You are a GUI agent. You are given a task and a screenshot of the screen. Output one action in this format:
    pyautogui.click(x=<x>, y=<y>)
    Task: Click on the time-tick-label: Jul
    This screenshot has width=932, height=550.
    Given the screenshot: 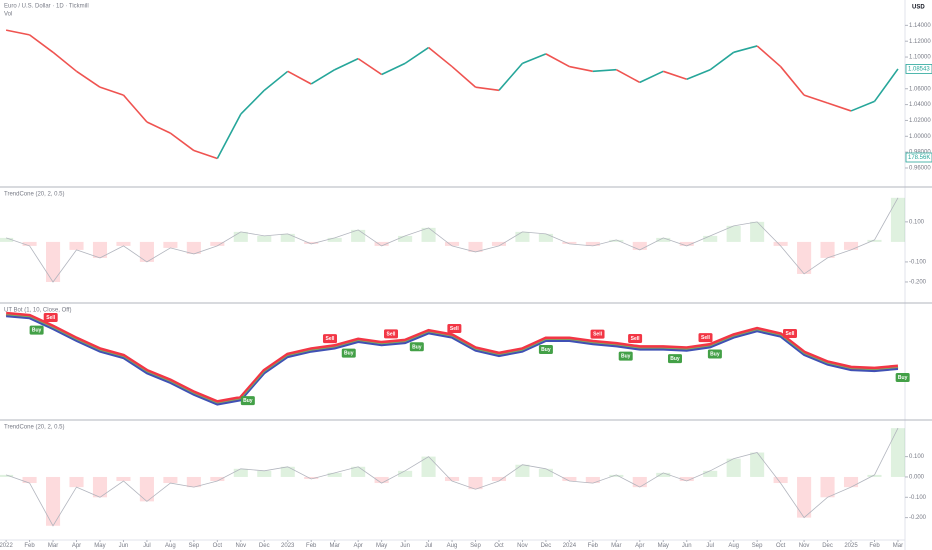 What is the action you would take?
    pyautogui.click(x=429, y=546)
    